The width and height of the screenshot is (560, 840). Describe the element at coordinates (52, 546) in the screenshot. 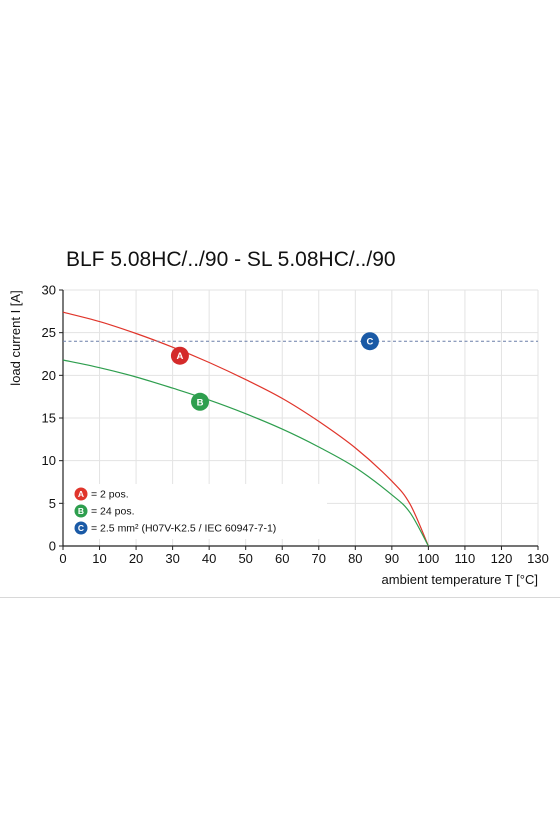

I see `y-tick-label: 0` at that location.